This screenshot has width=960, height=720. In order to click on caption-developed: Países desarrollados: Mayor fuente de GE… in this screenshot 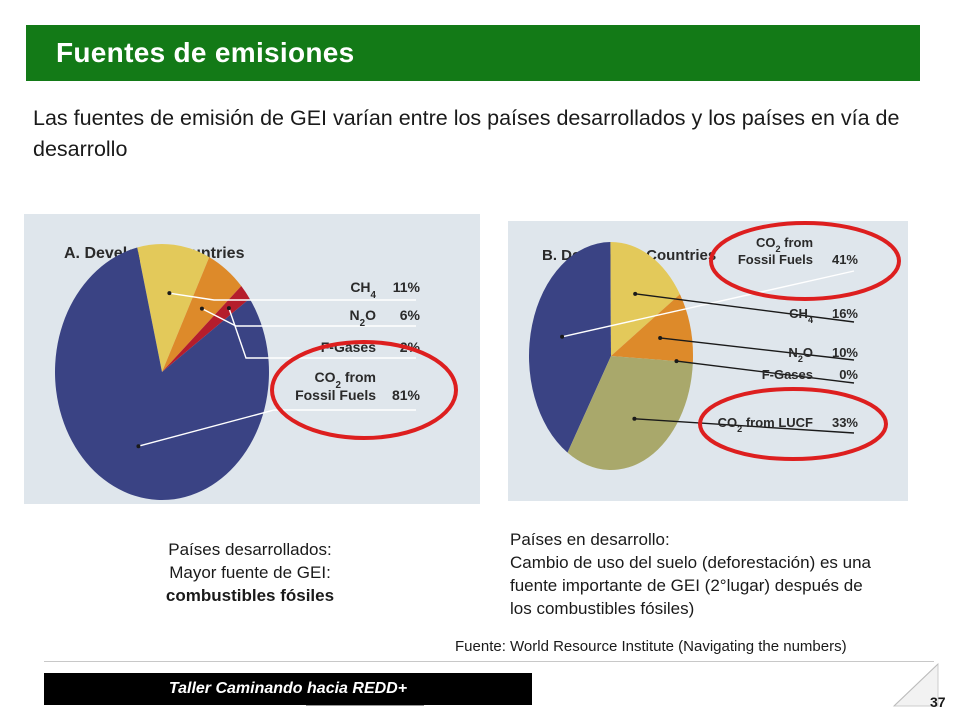, I will do `click(250, 572)`.